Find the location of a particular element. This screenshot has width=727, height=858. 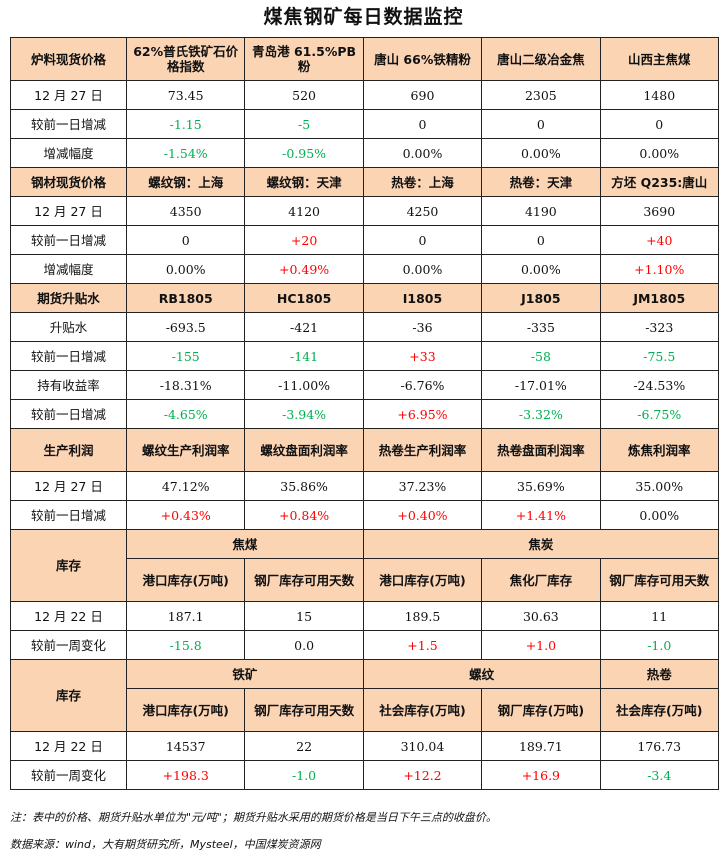

table-cell: -11.00% is located at coordinates (304, 385).